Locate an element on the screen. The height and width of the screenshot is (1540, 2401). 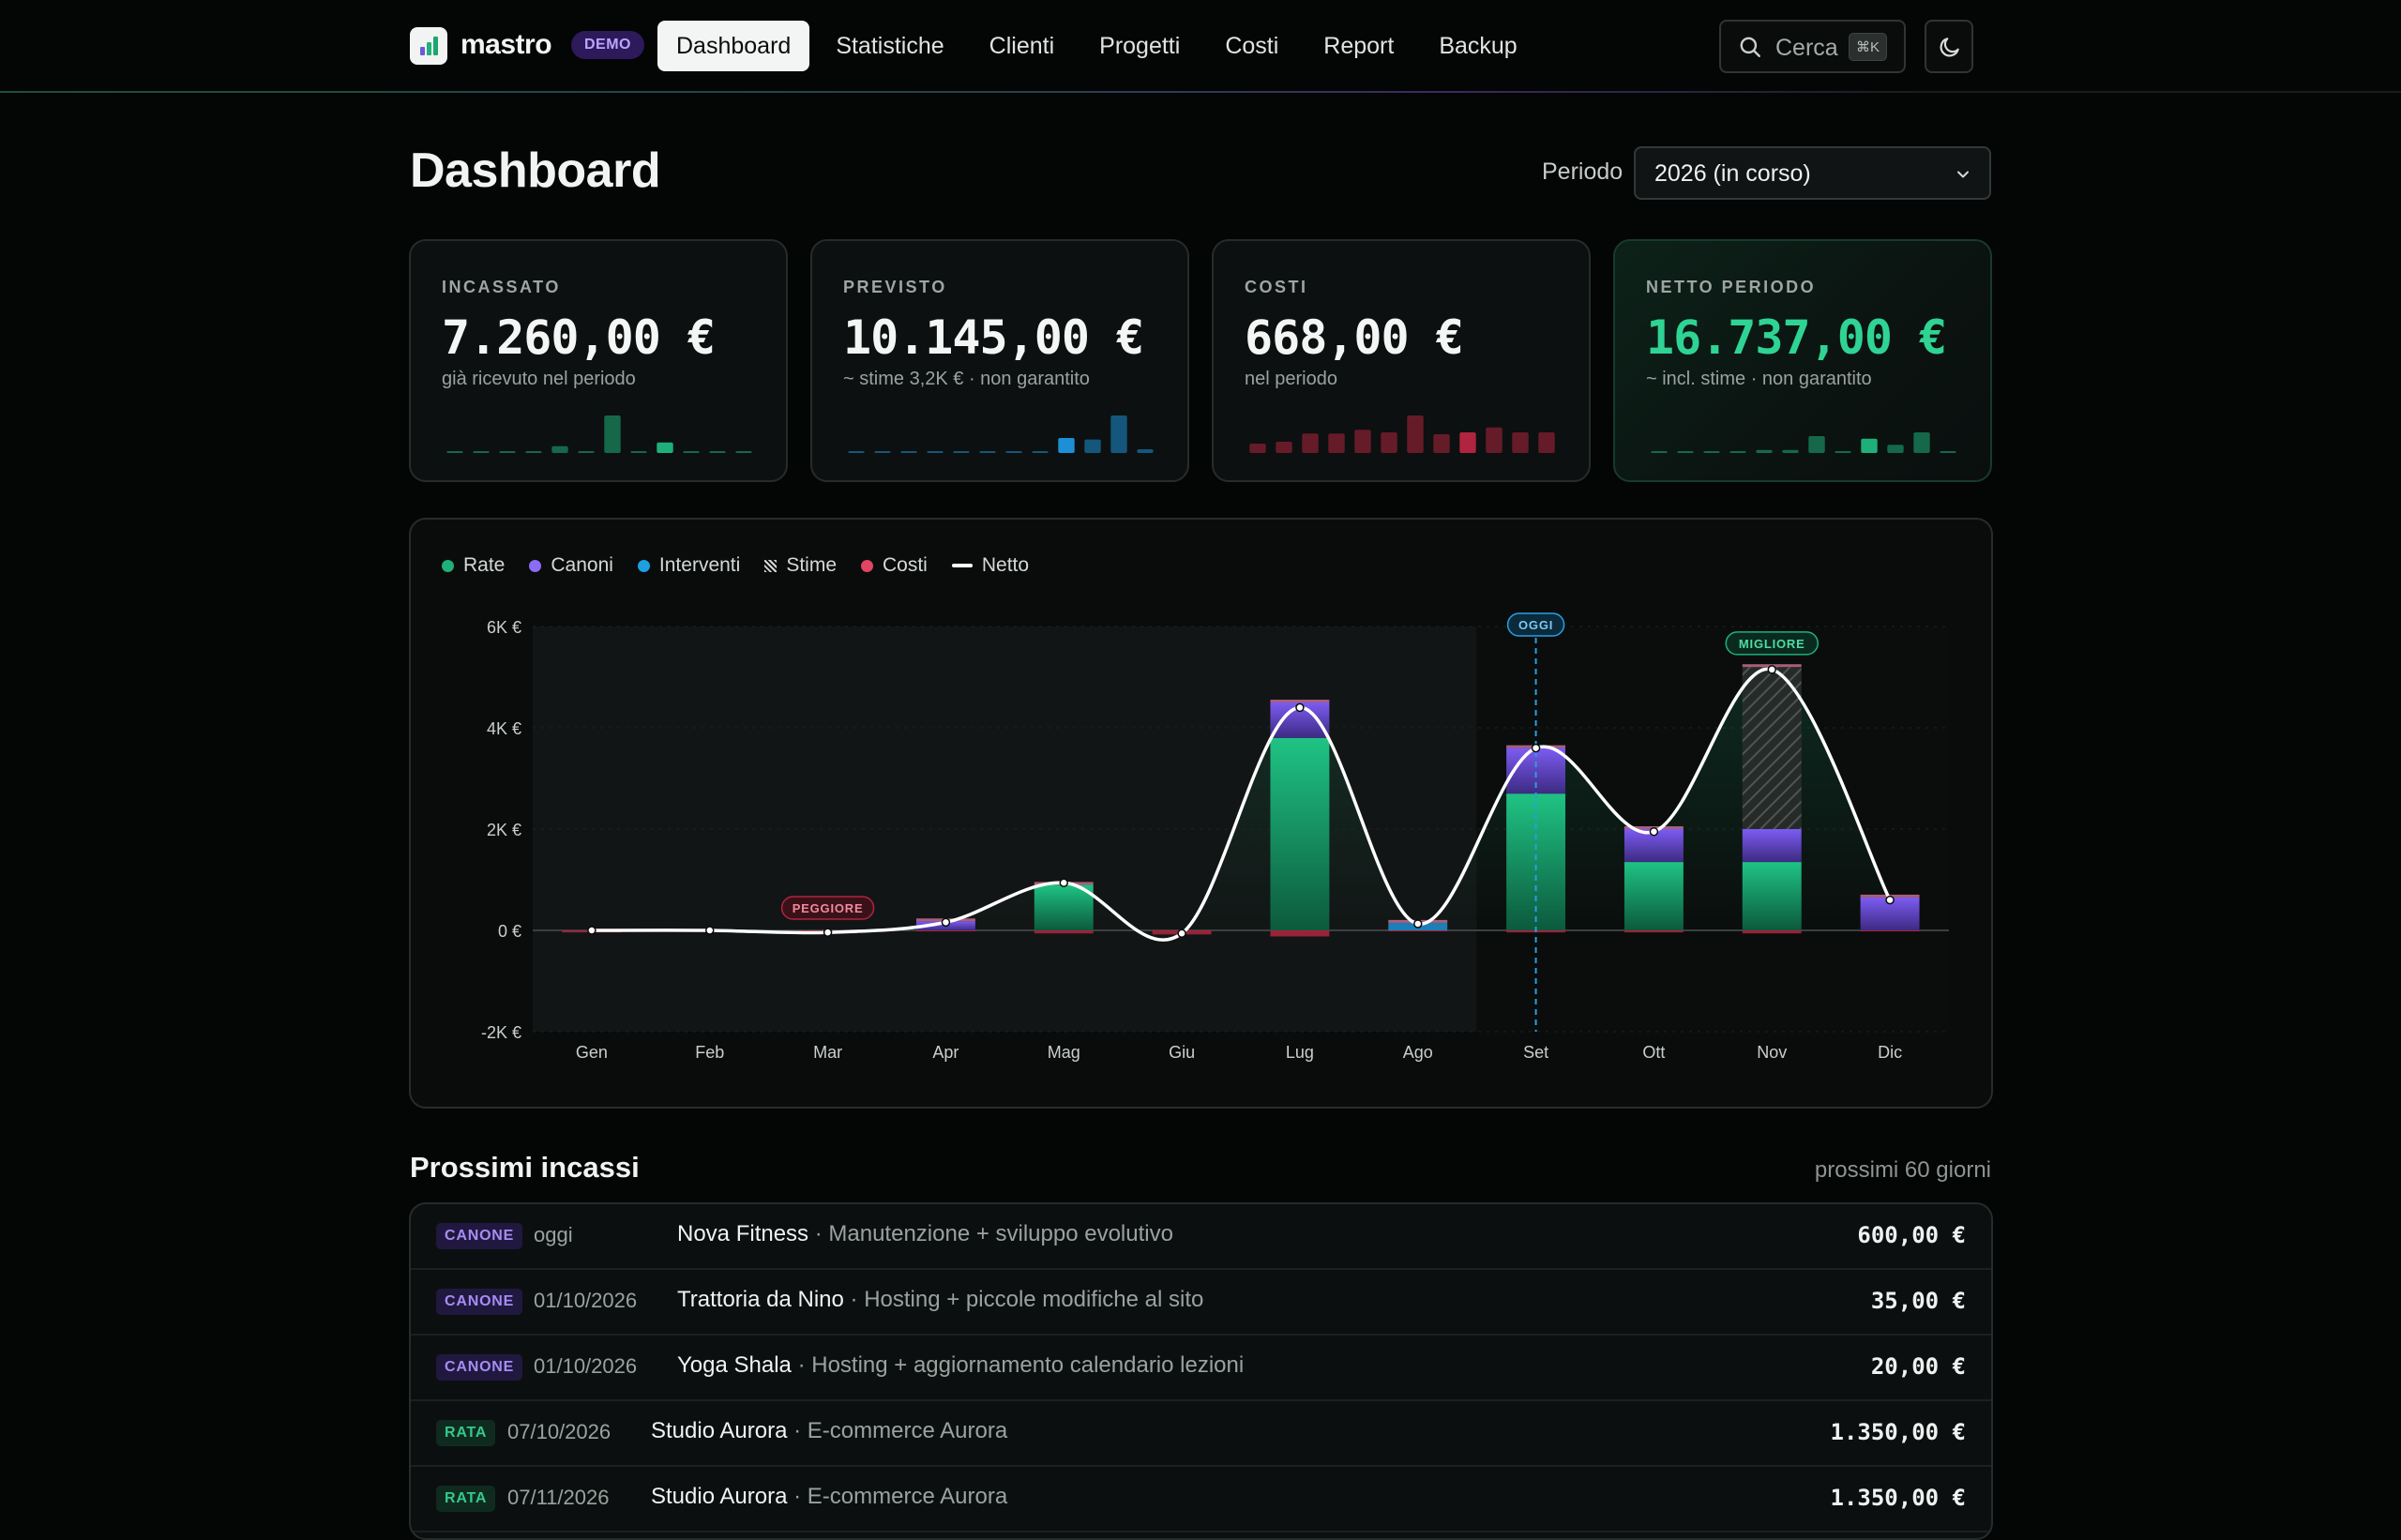
row-client: Yoga Shala is located at coordinates (734, 1365).